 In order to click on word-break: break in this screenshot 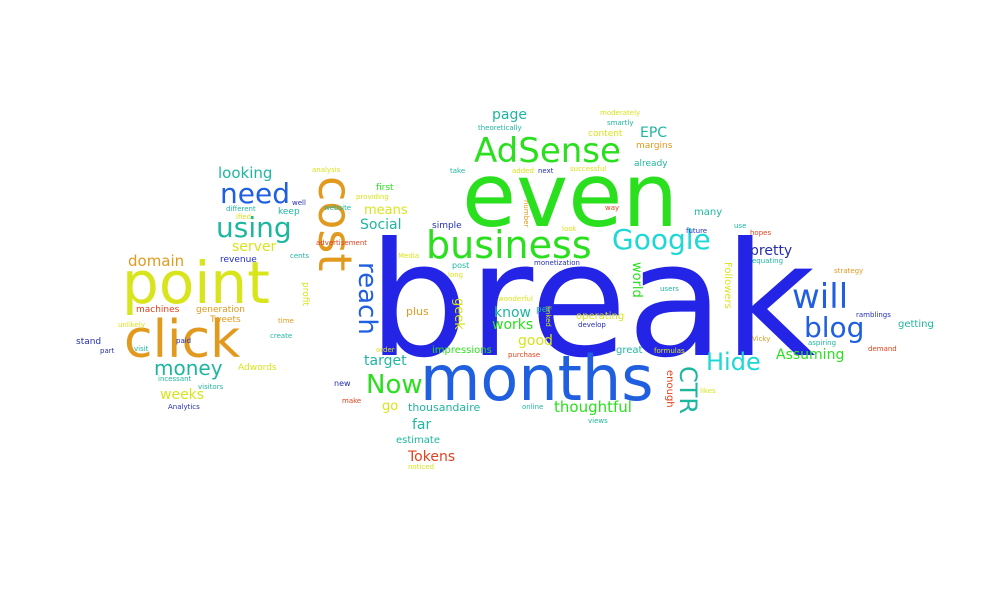, I will do `click(592, 301)`.